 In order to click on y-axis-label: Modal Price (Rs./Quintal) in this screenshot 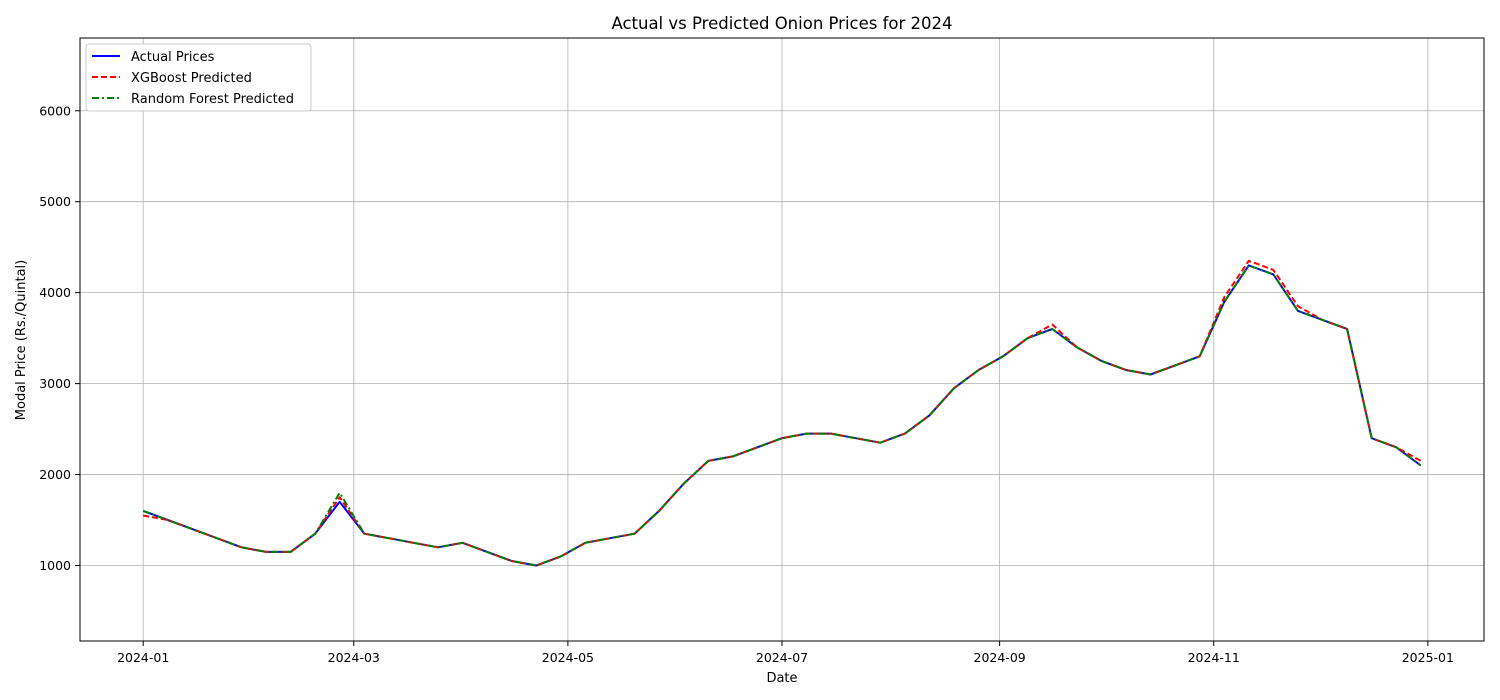, I will do `click(21, 340)`.